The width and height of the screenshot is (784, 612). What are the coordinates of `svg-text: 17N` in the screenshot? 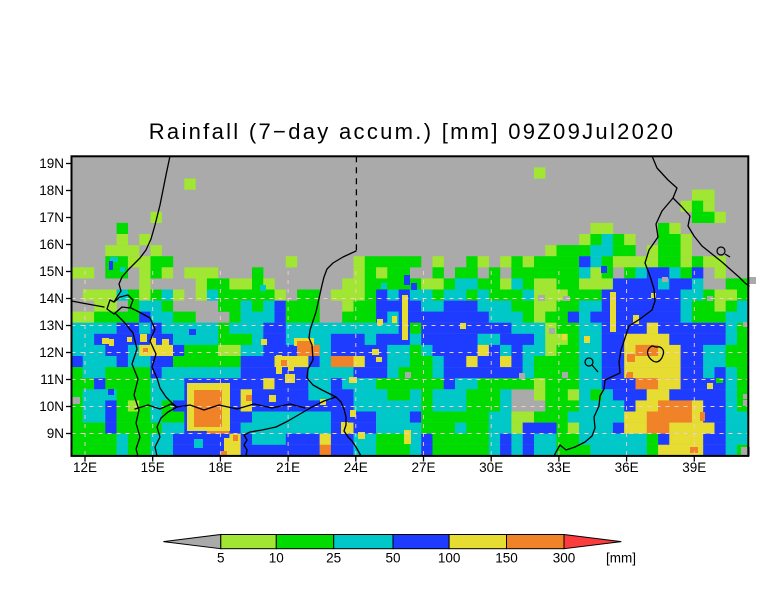 It's located at (51, 217).